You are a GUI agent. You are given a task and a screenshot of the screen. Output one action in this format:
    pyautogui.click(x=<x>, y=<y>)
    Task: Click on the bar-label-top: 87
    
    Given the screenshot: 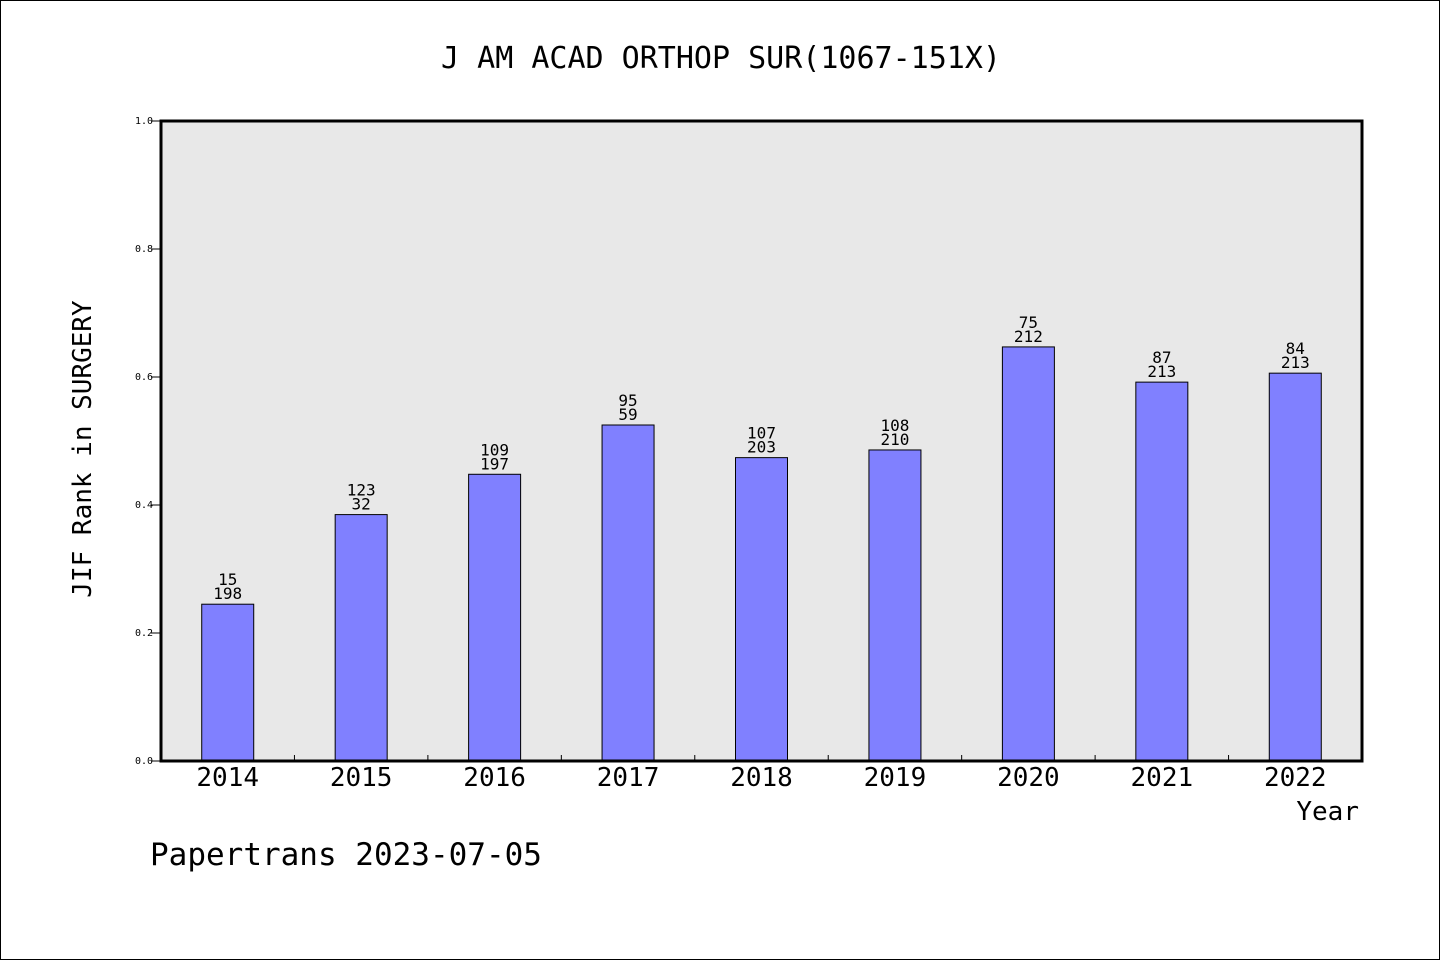 What is the action you would take?
    pyautogui.click(x=1161, y=357)
    